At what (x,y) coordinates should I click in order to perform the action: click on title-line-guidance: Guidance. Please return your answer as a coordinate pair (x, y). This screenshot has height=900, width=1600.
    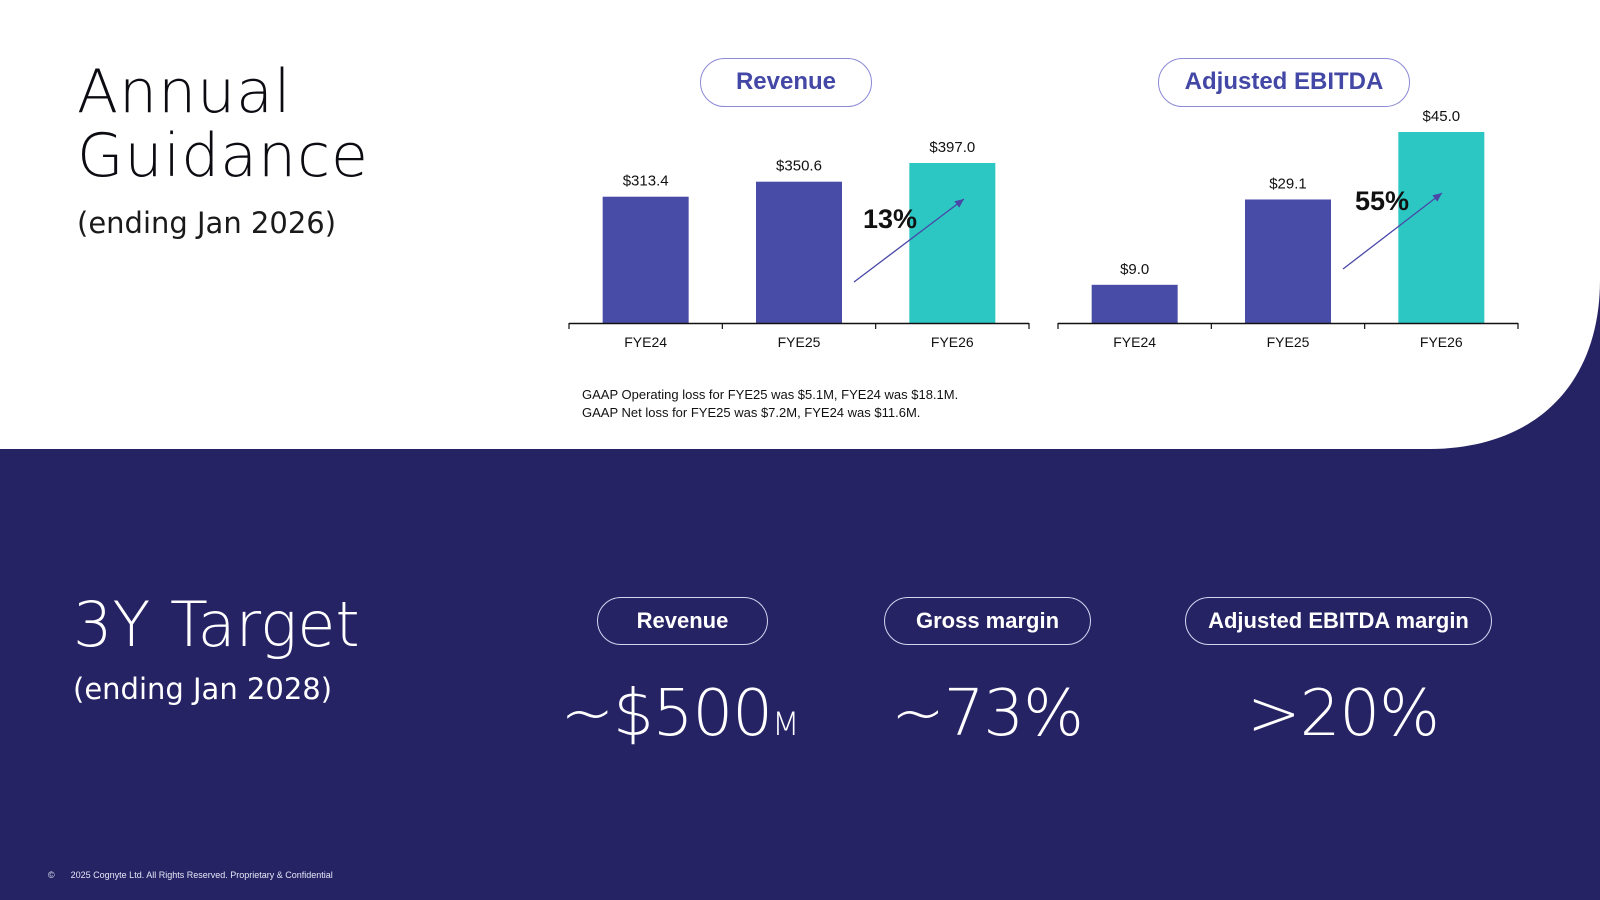
    Looking at the image, I should click on (223, 156).